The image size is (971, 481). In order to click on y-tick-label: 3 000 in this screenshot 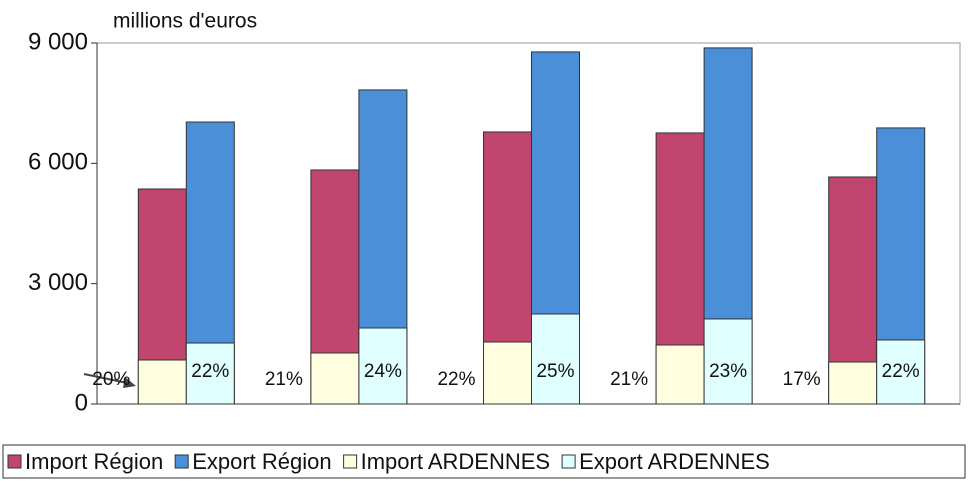, I will do `click(58, 282)`.